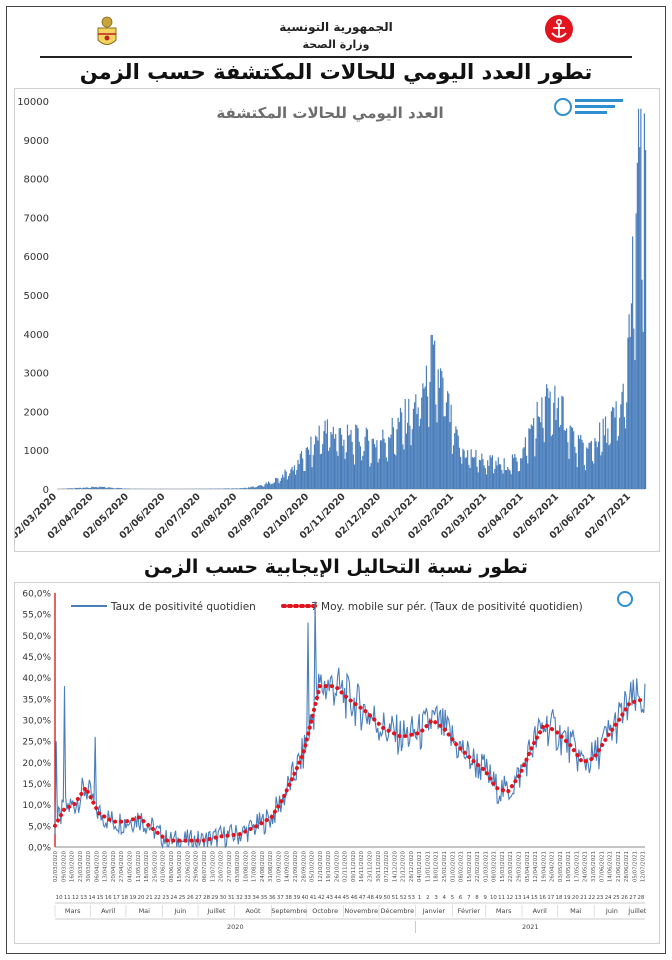  Describe the element at coordinates (486, 866) in the screenshot. I see `x-date-tick-label: 01/03/2021` at that location.